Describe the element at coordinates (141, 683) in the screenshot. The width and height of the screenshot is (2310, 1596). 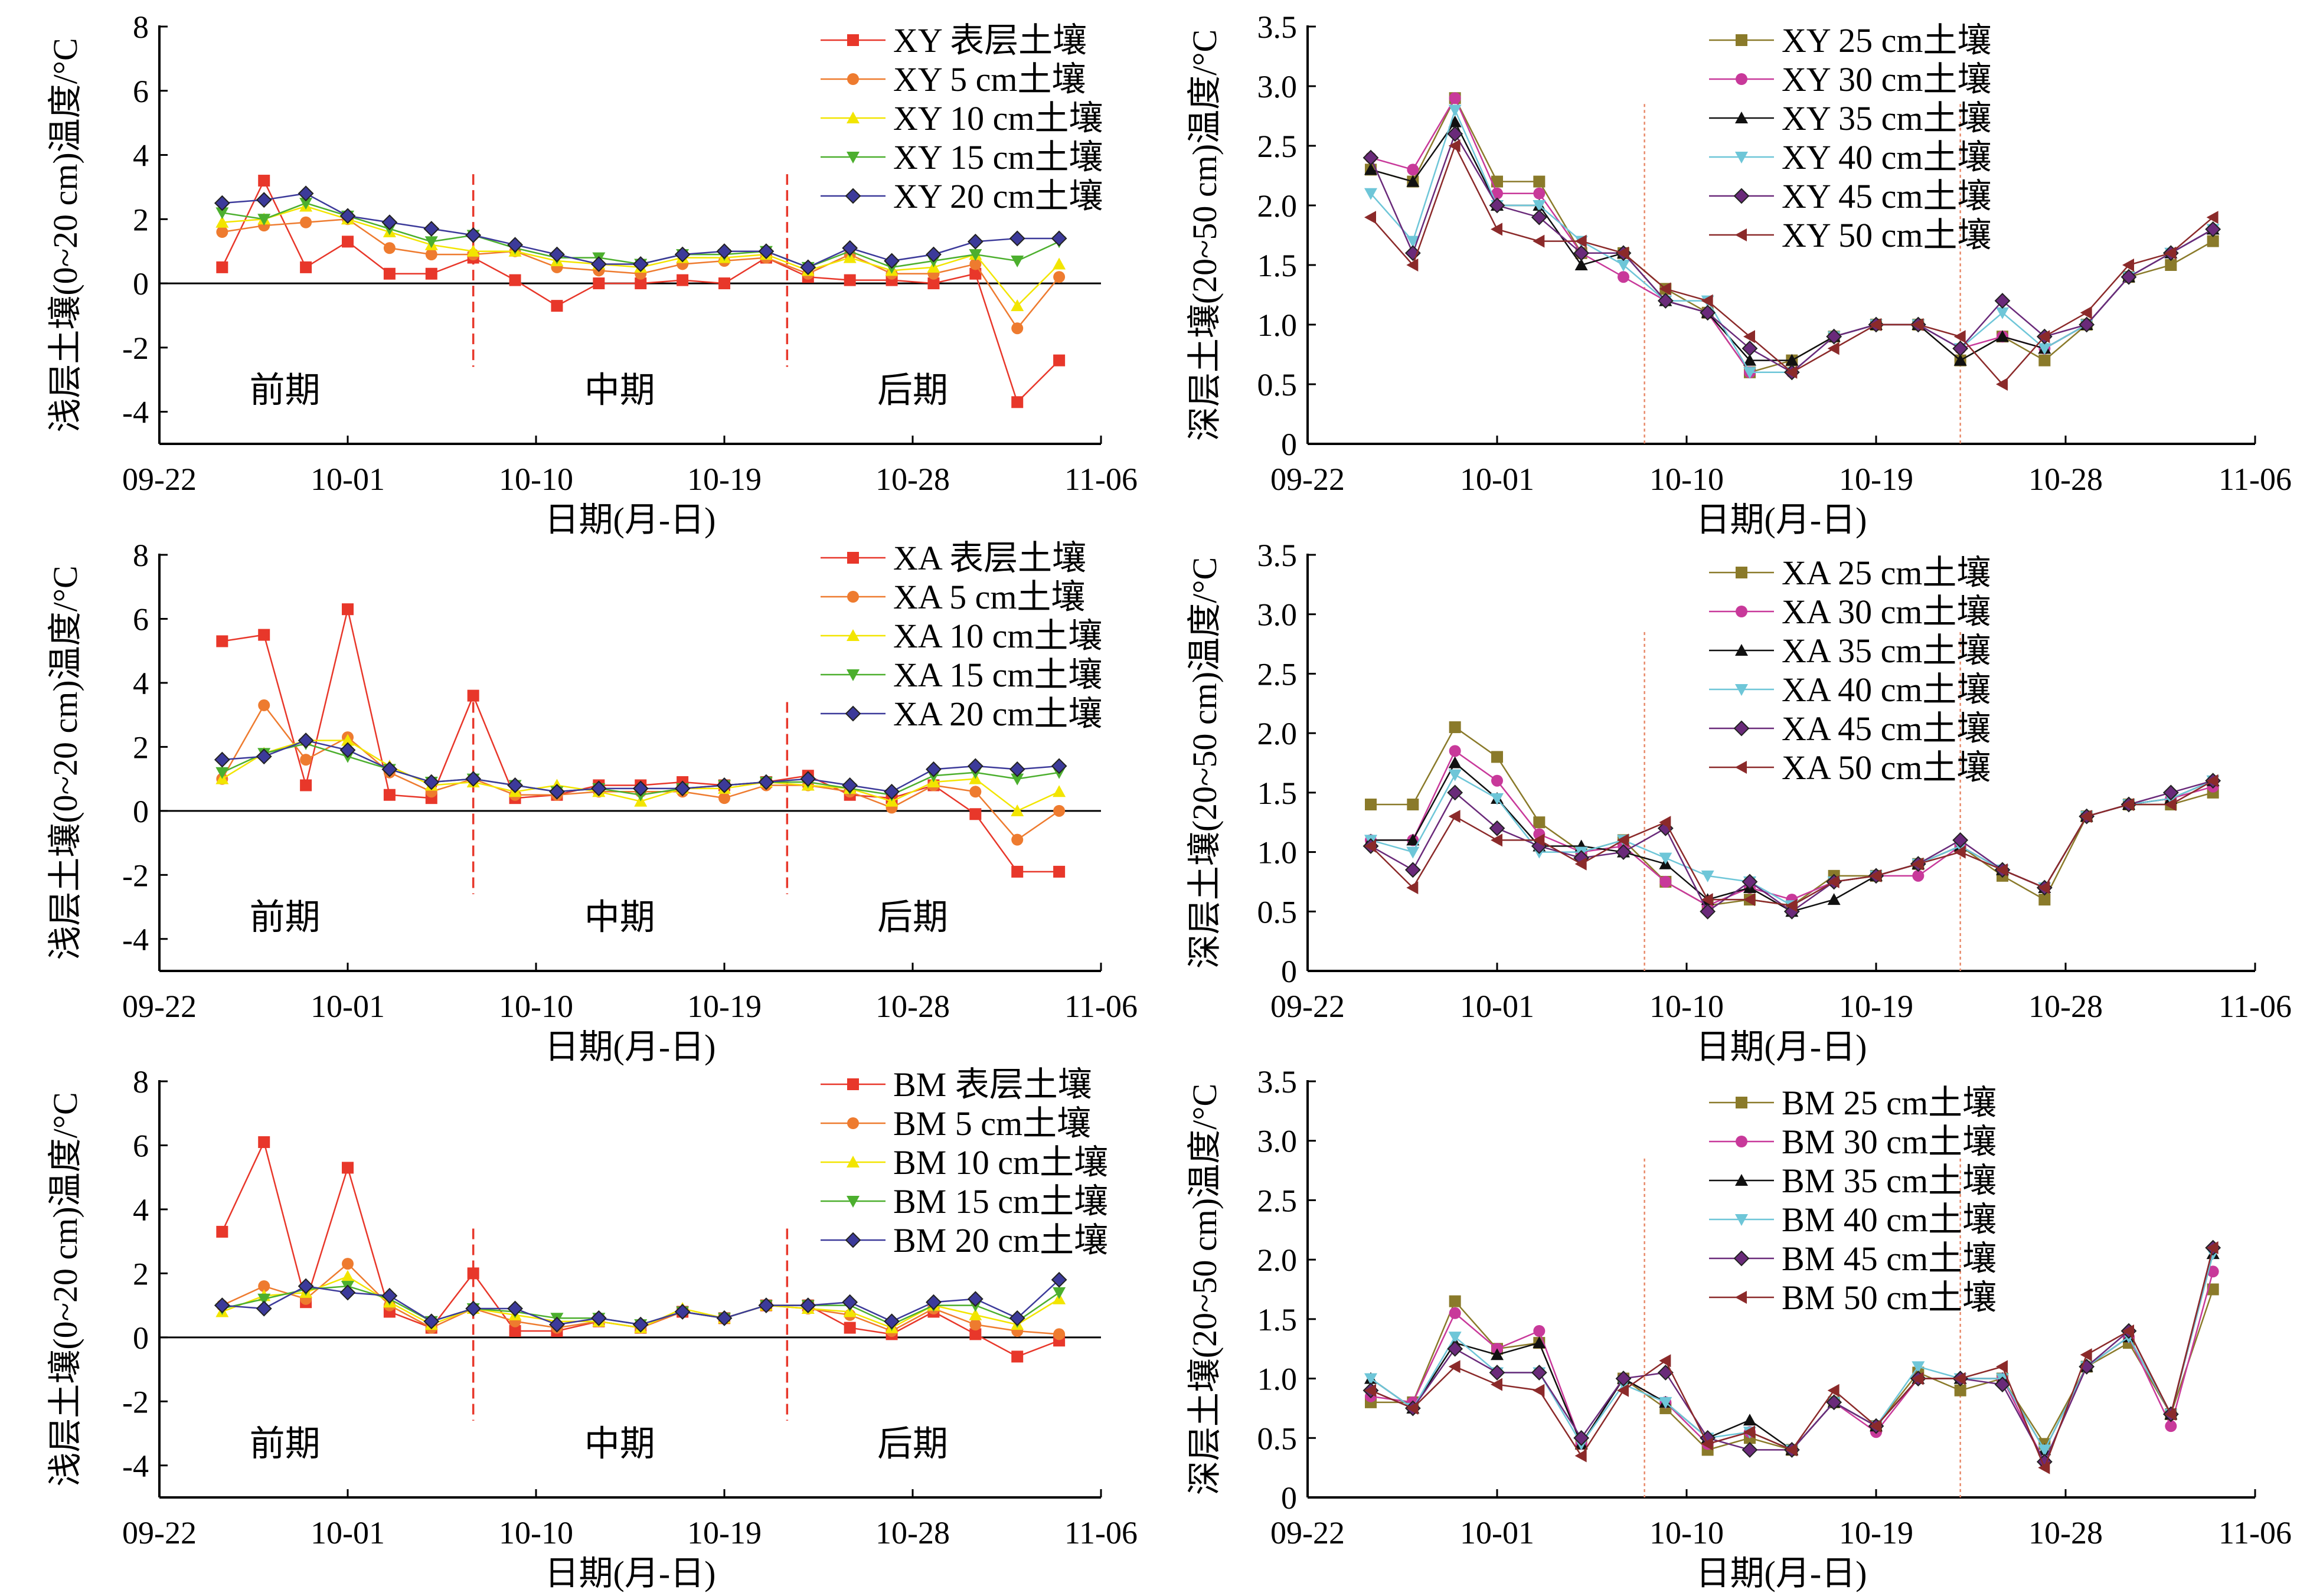
I see `y-tick-label: 4` at that location.